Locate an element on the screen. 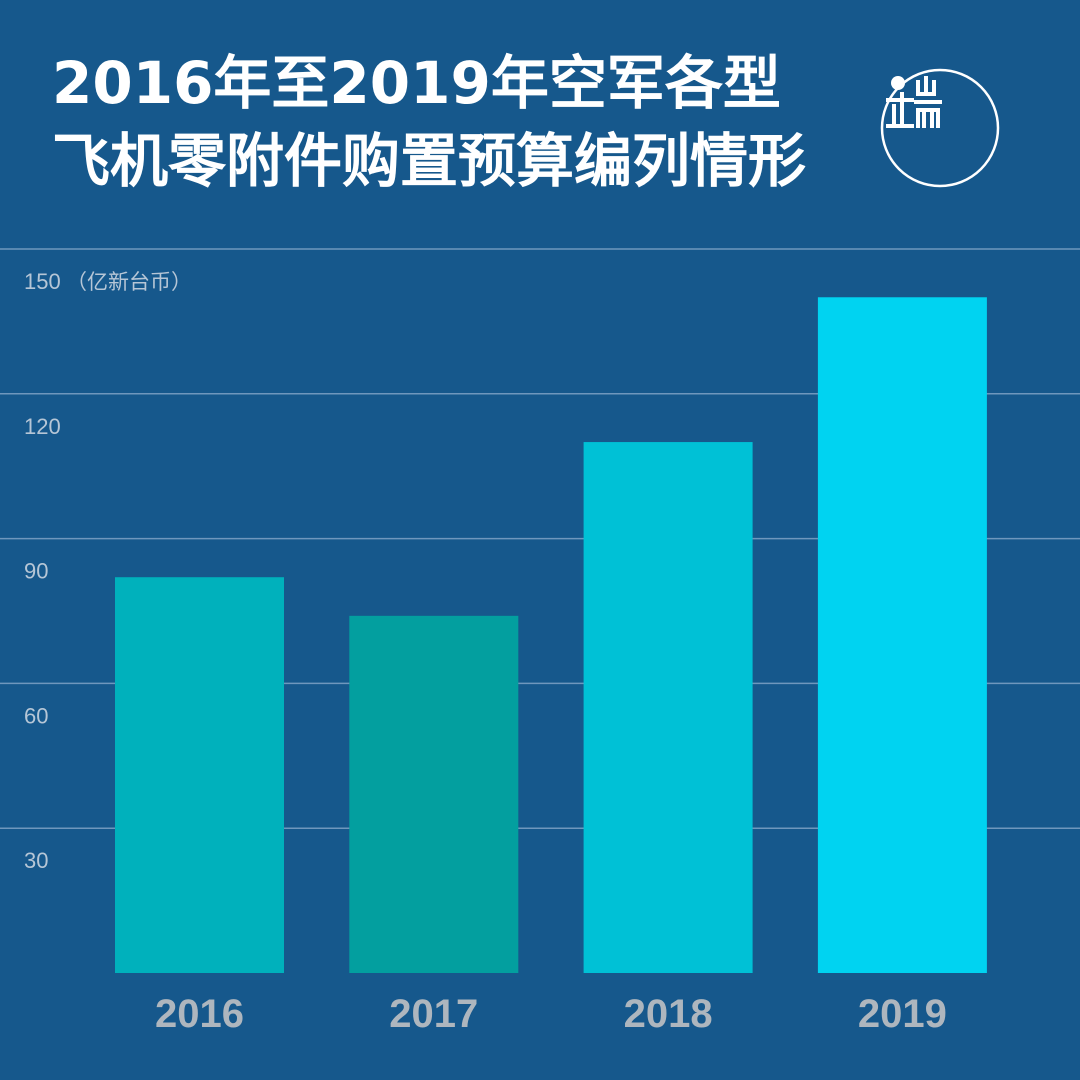 The width and height of the screenshot is (1080, 1080). y-tick-label-30: 30 is located at coordinates (36, 860).